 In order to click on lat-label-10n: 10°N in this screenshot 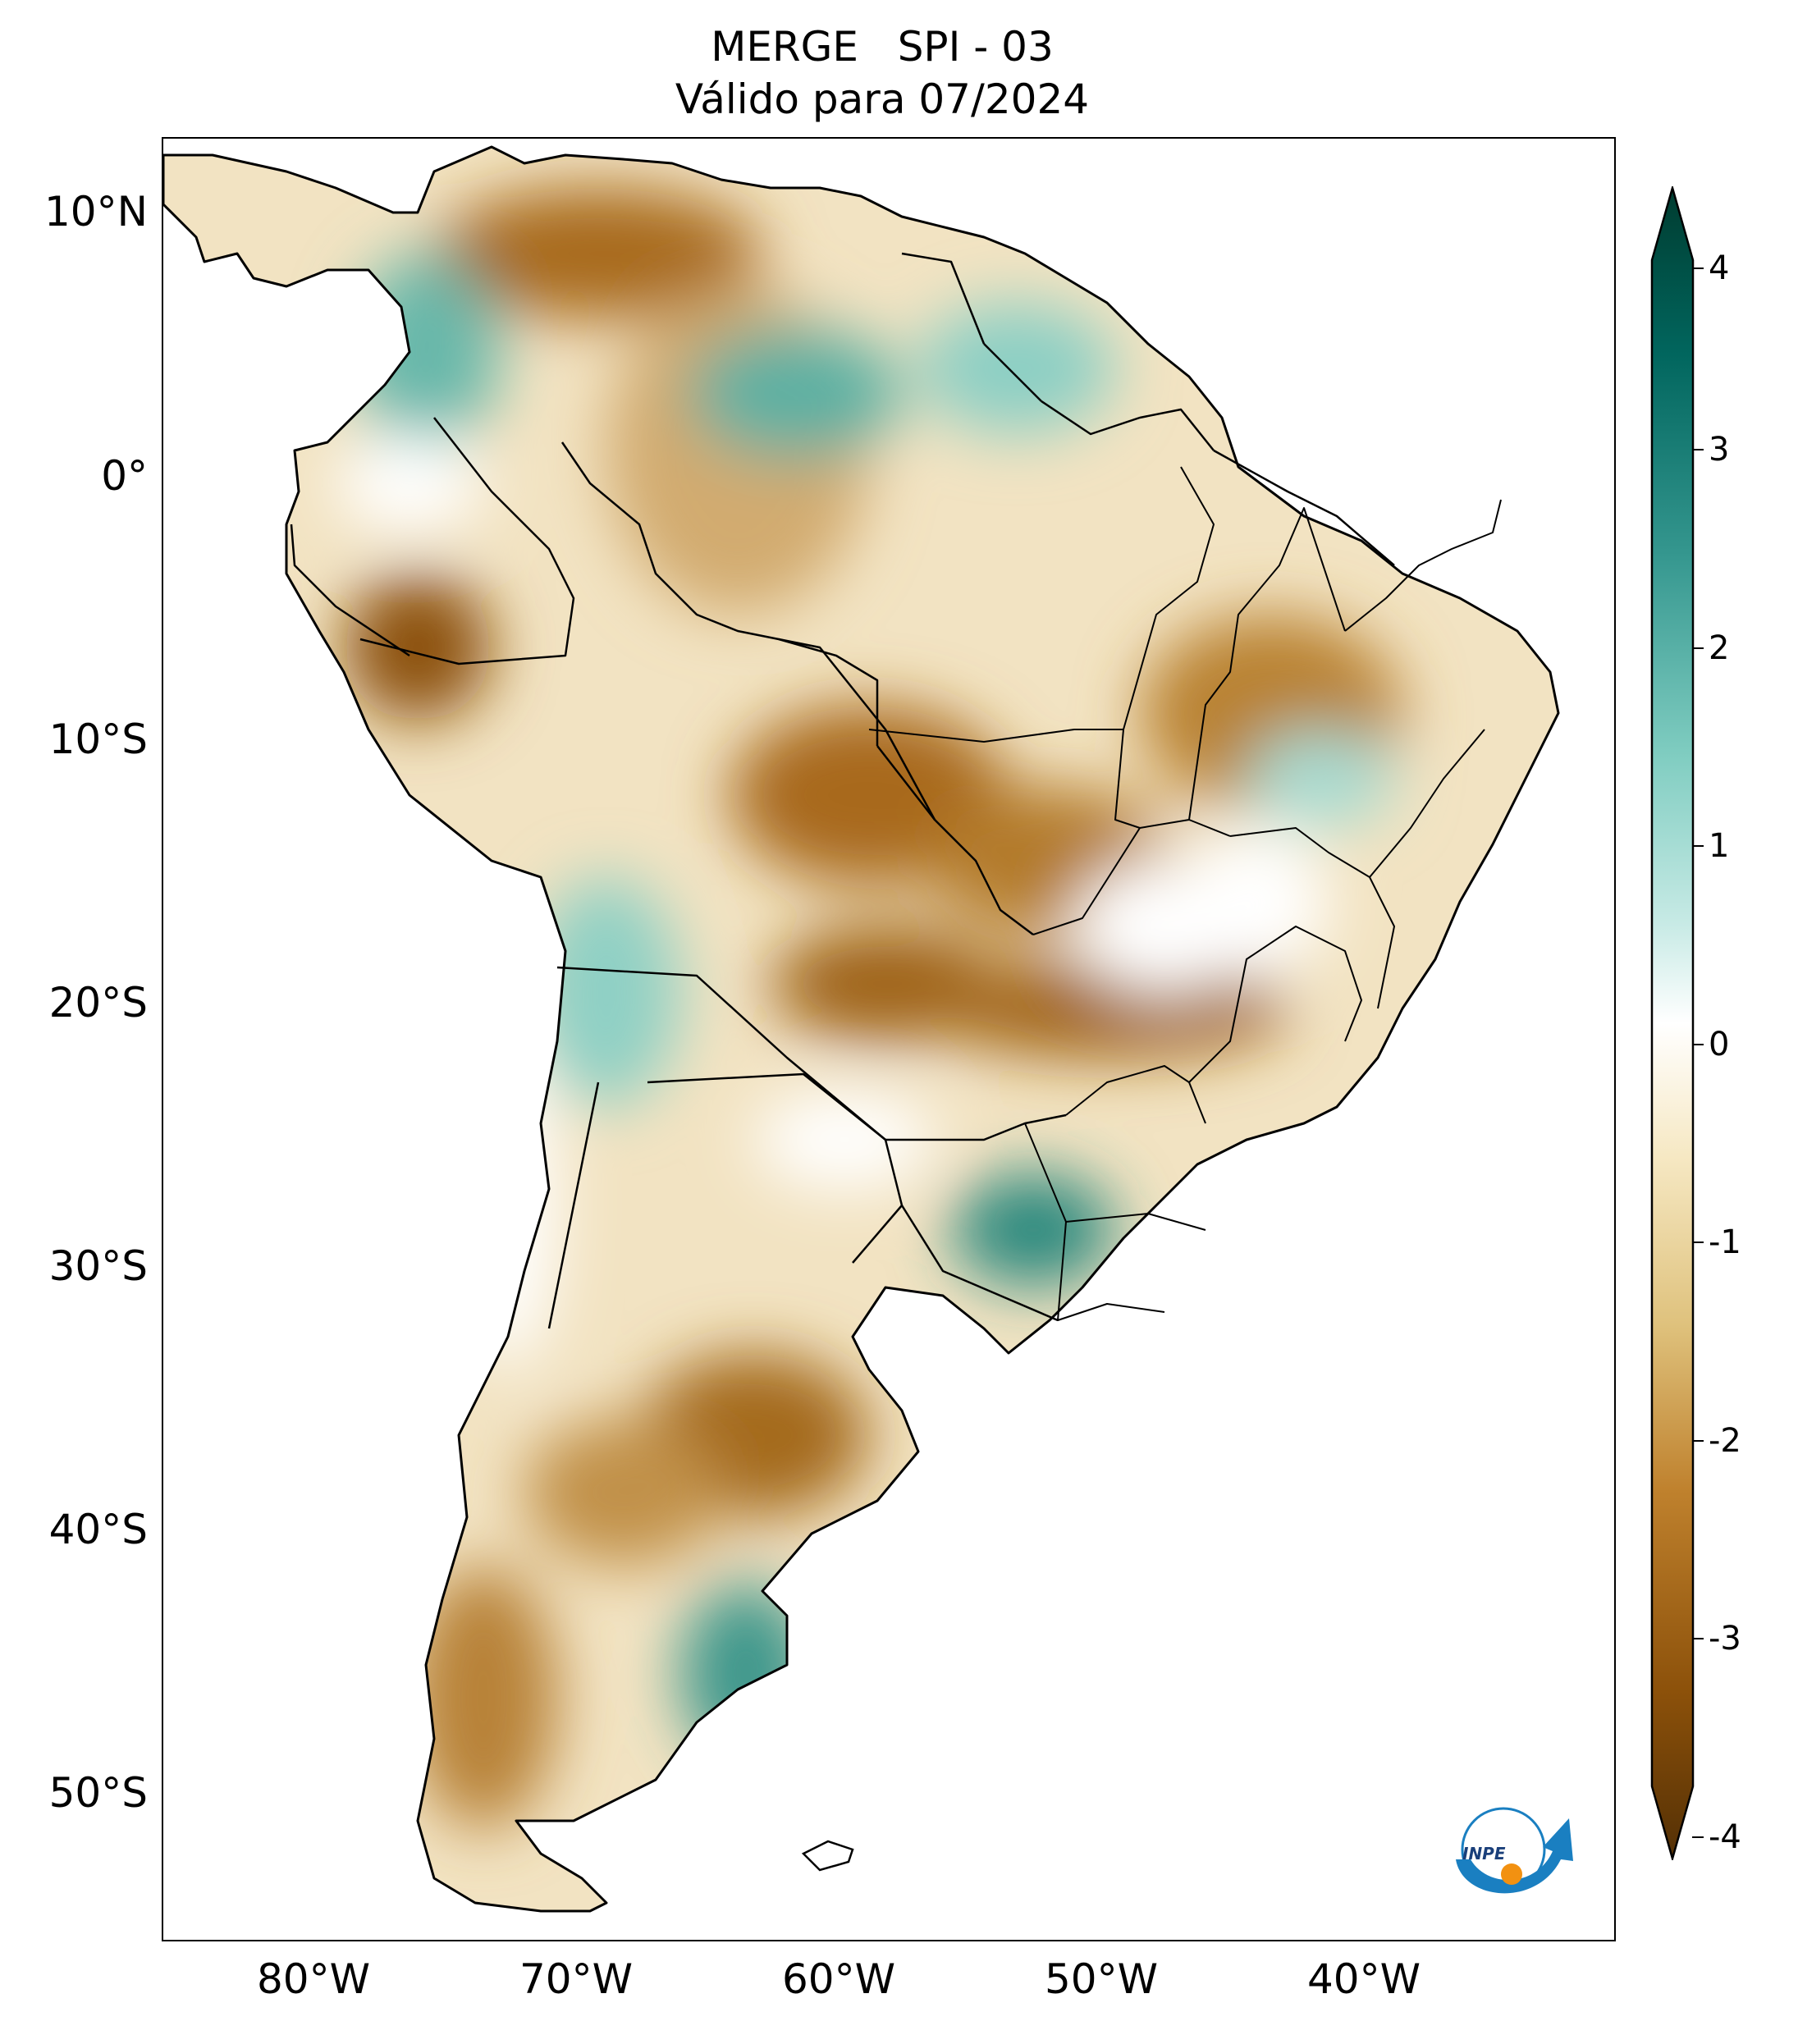, I will do `click(95, 212)`.